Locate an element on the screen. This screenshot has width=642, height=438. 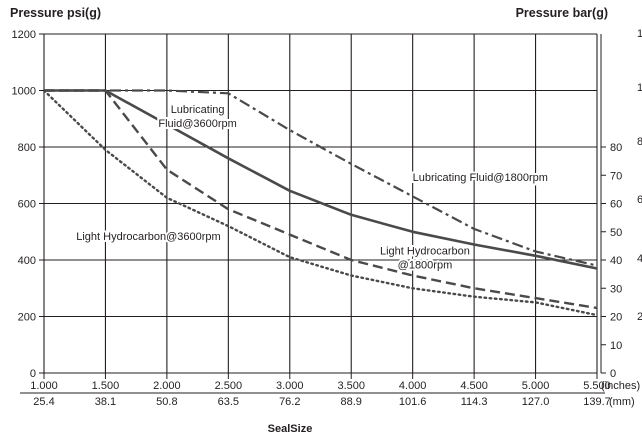
y-far-right-tick-label: 6 is located at coordinates (639, 200).